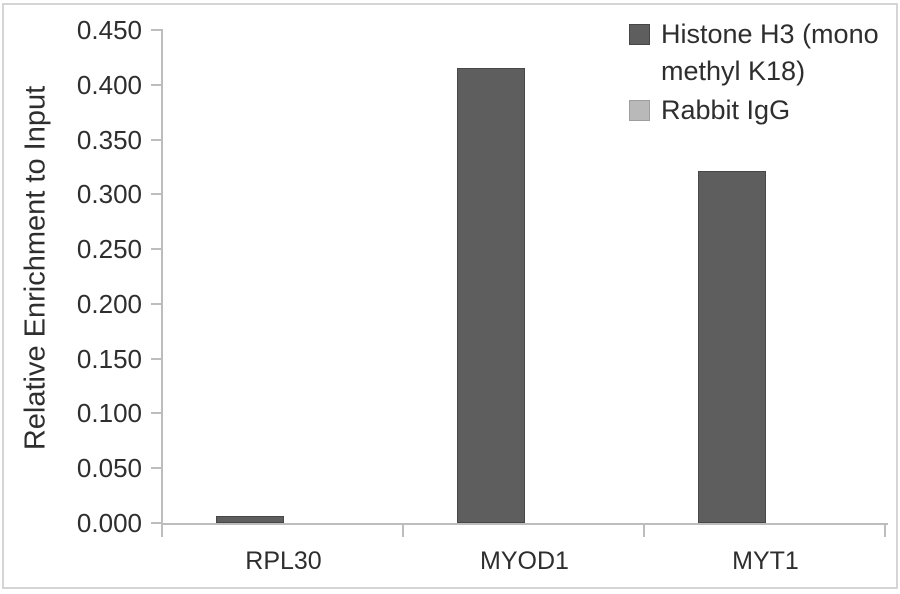  I want to click on x-axis-category-label: RPL30, so click(283, 561).